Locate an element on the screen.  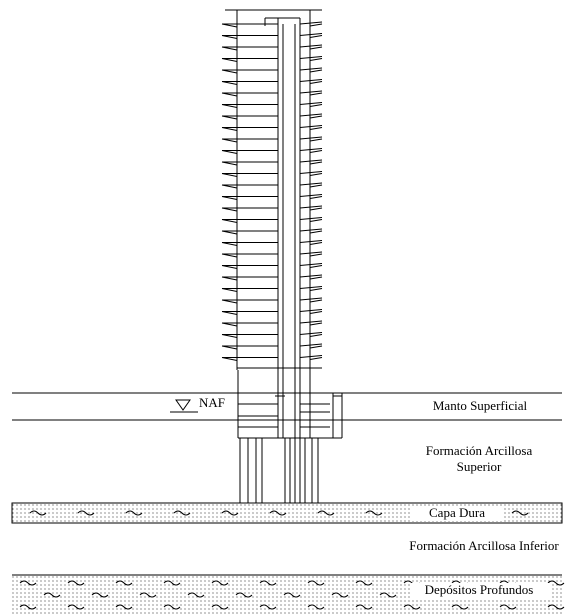
naf-label: NAF is located at coordinates (212, 402).